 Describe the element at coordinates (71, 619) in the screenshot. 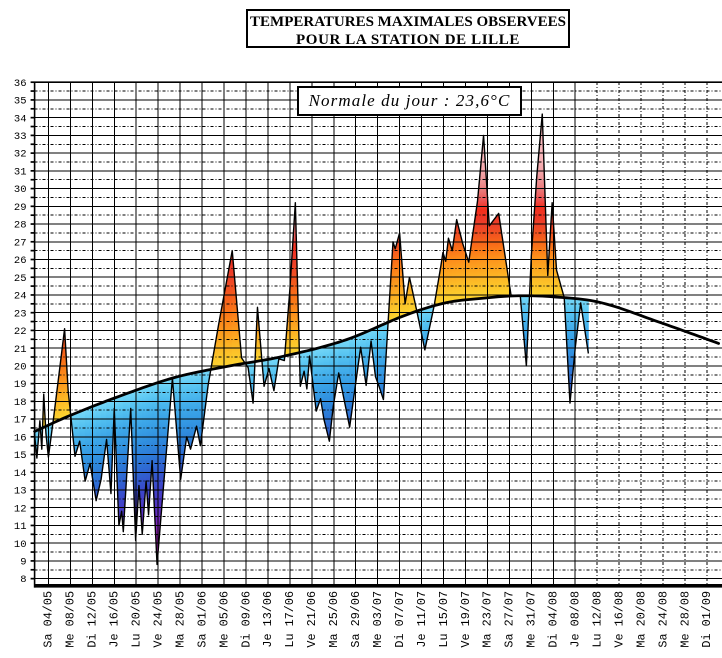

I see `svg-text: Me 08/05` at that location.